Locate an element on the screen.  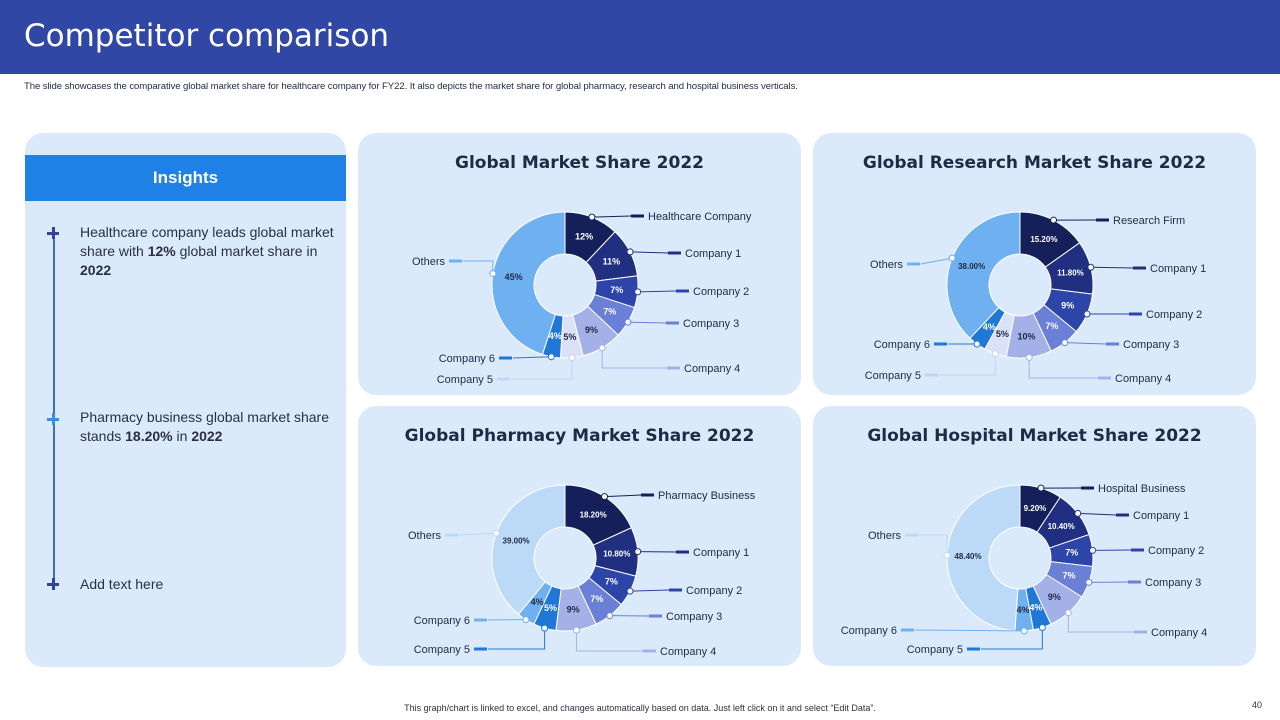
page-number: 40 is located at coordinates (1257, 705).